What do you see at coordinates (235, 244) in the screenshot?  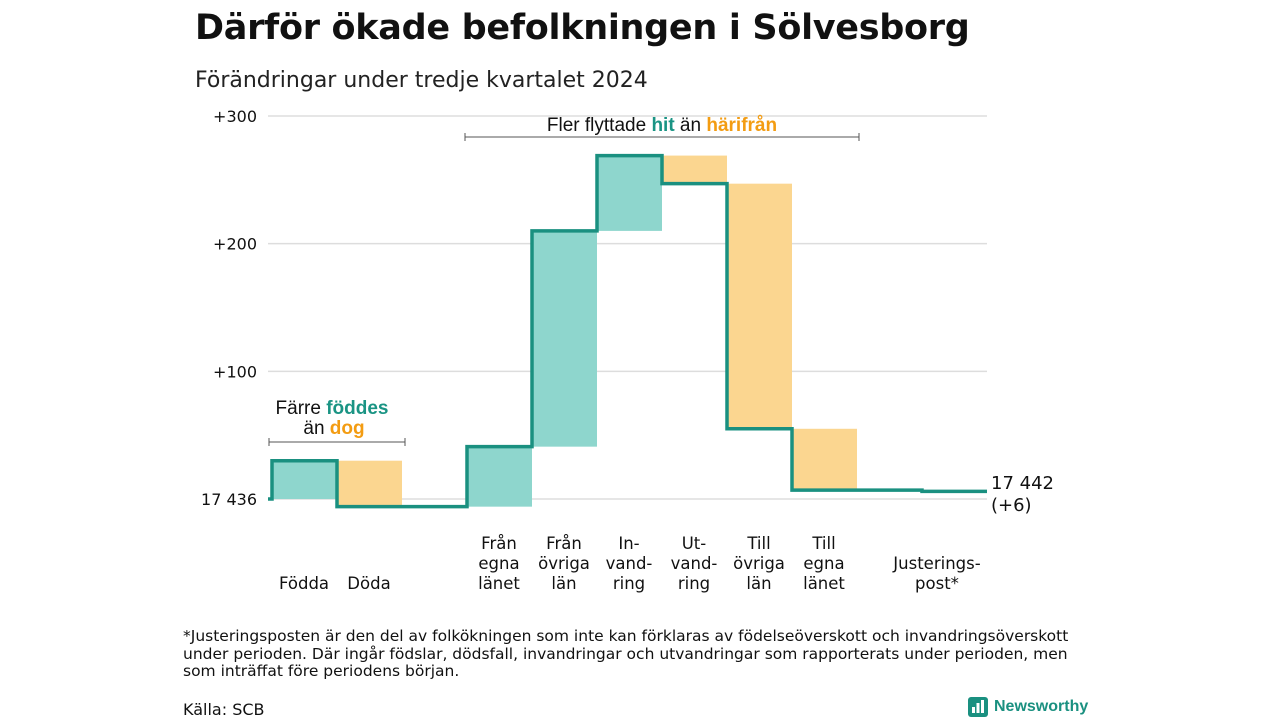 I see `y-tick-label: +200` at bounding box center [235, 244].